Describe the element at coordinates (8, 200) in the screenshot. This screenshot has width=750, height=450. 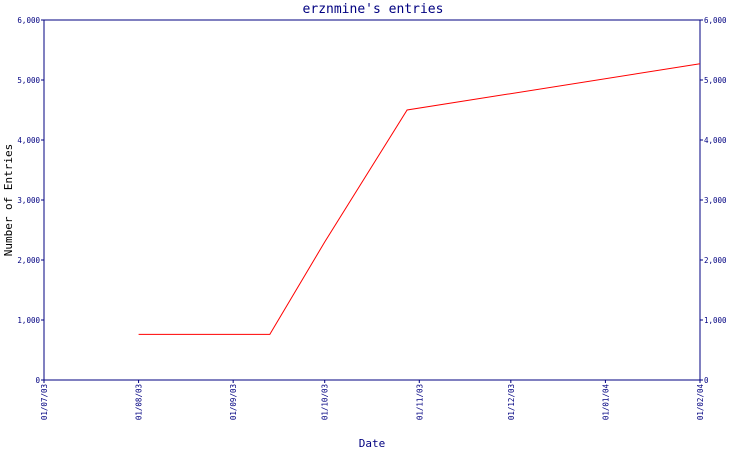
I see `y-axis-title: Number of Entries` at that location.